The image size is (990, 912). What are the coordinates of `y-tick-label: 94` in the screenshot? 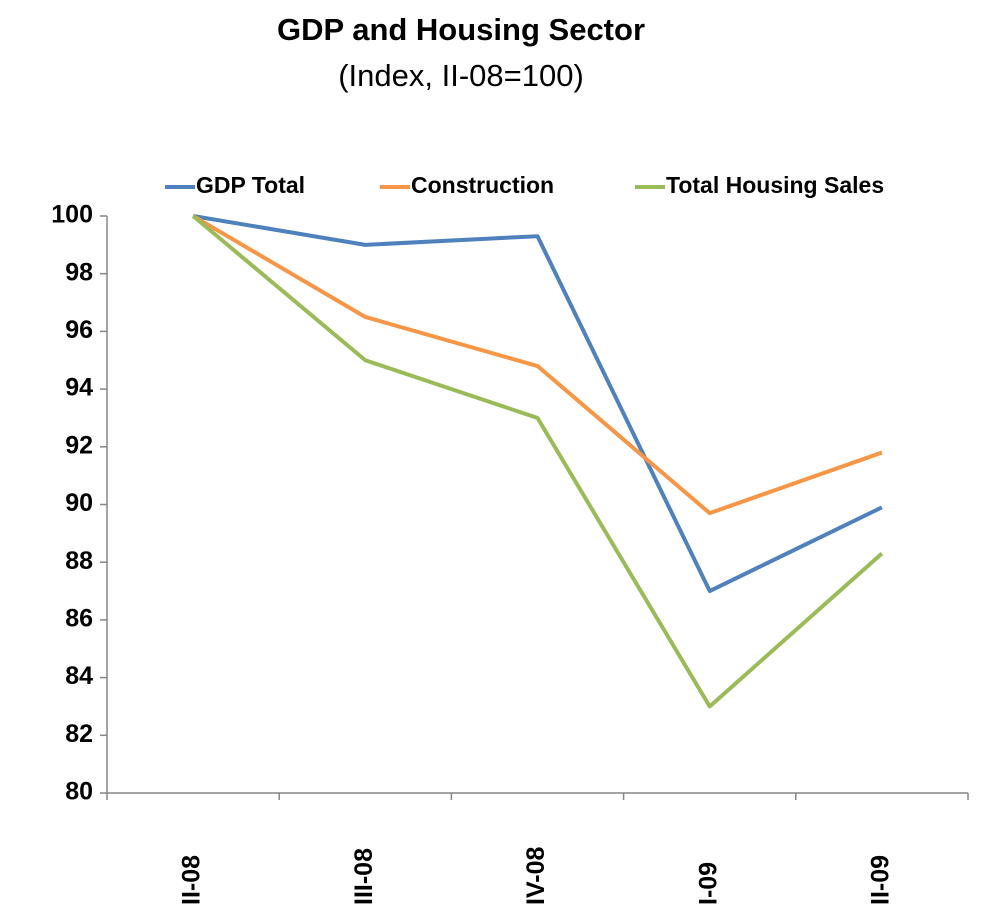 It's located at (79, 388).